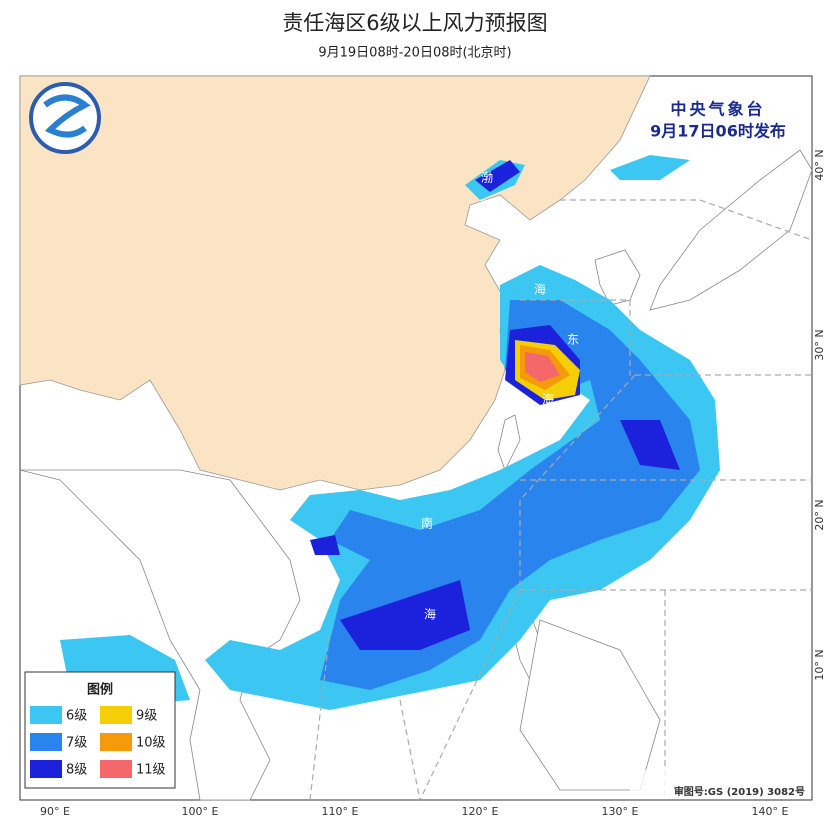 The height and width of the screenshot is (829, 831). I want to click on legend: 图例 6级 7级 8级 9级 10级 11级, so click(100, 730).